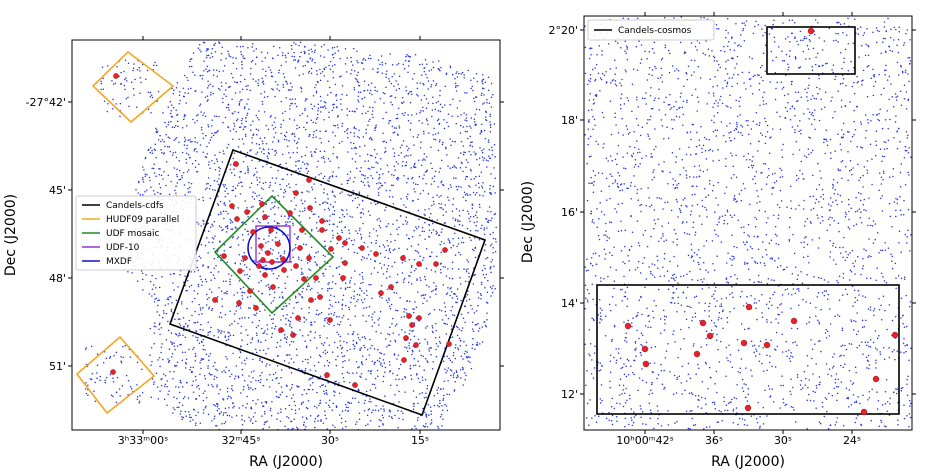 This screenshot has width=926, height=472. I want to click on selected-object, so click(268, 253).